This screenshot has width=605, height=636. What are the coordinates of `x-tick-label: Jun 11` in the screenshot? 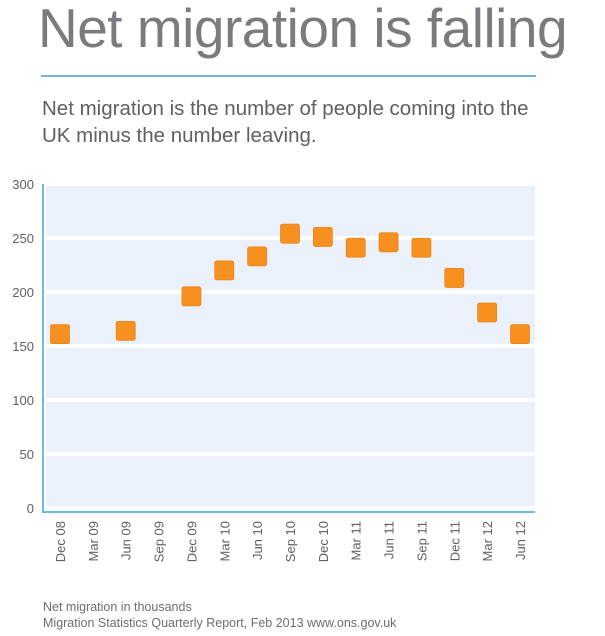 It's located at (389, 540).